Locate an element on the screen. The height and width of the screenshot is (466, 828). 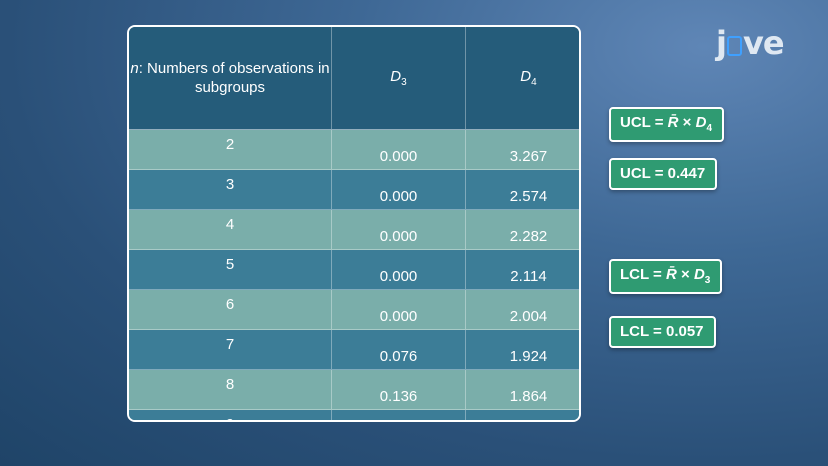
cell-n: 5 is located at coordinates (230, 269).